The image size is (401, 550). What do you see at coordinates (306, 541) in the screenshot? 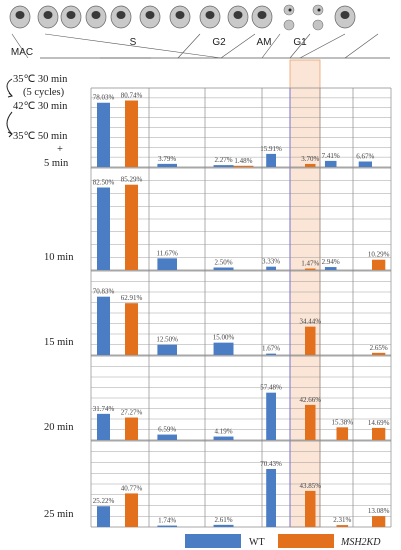
I see `legend-swatch-msh2kd` at bounding box center [306, 541].